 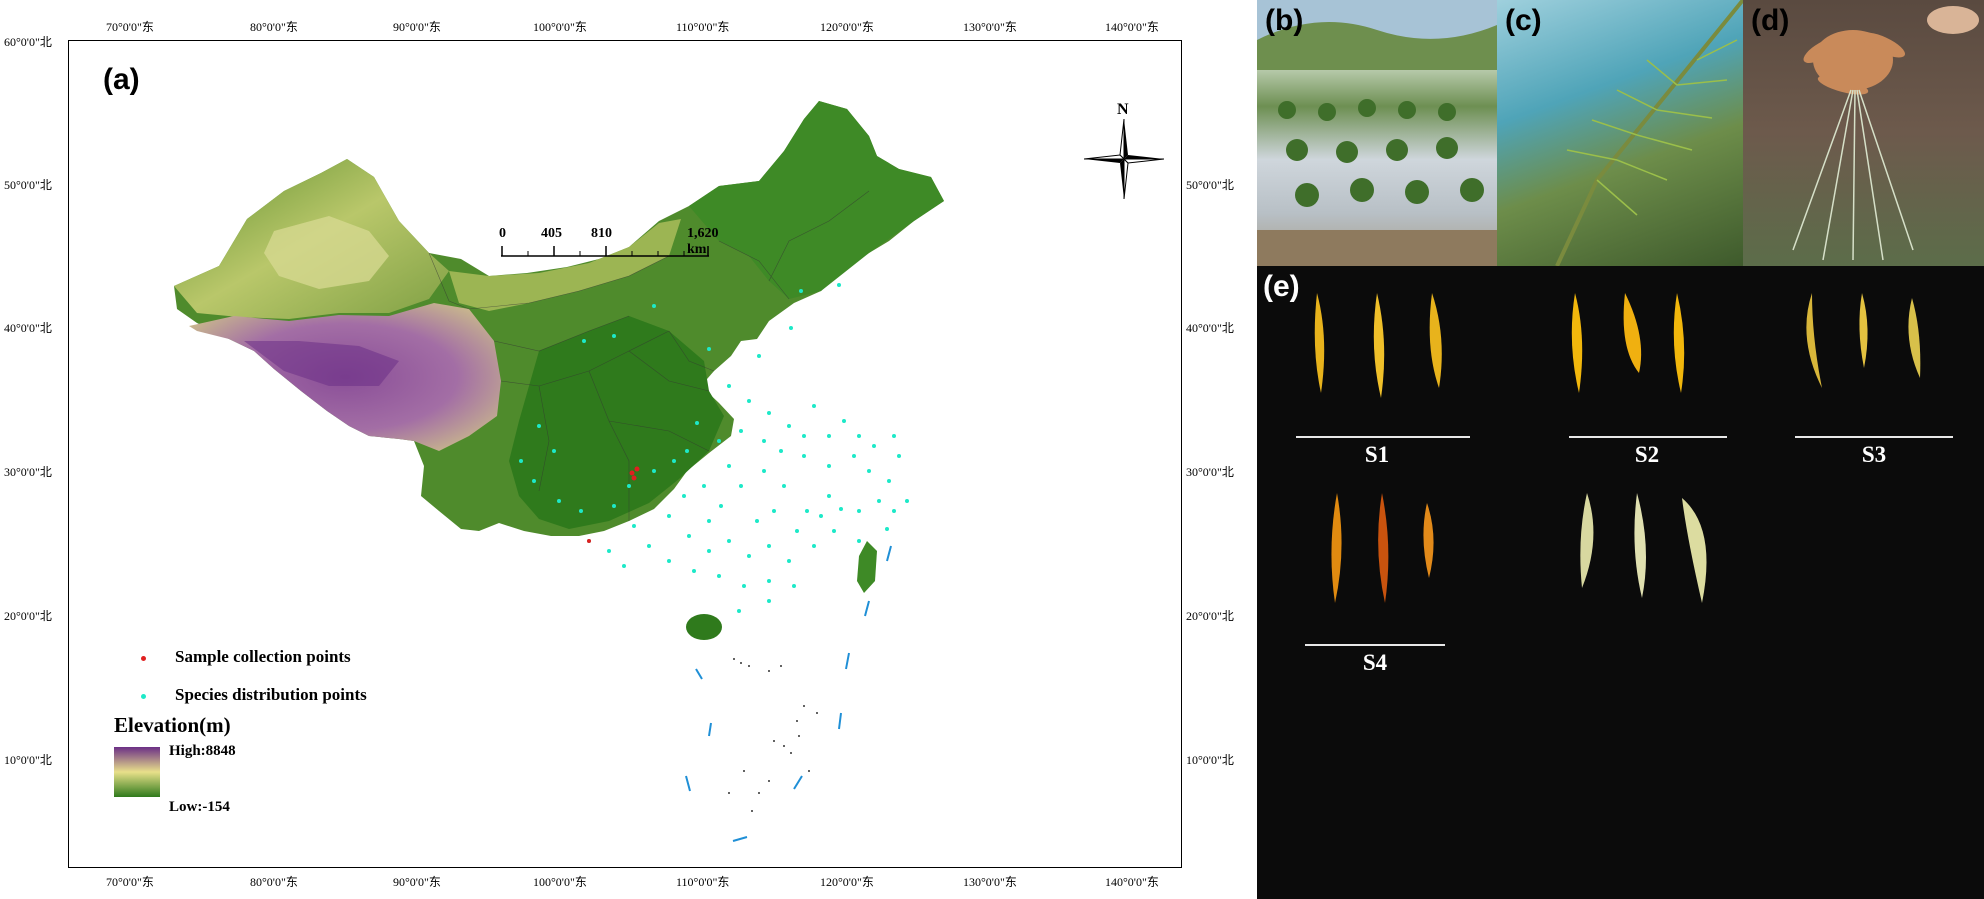 I want to click on tuberous-roots-illustration, so click(x=1885, y=133).